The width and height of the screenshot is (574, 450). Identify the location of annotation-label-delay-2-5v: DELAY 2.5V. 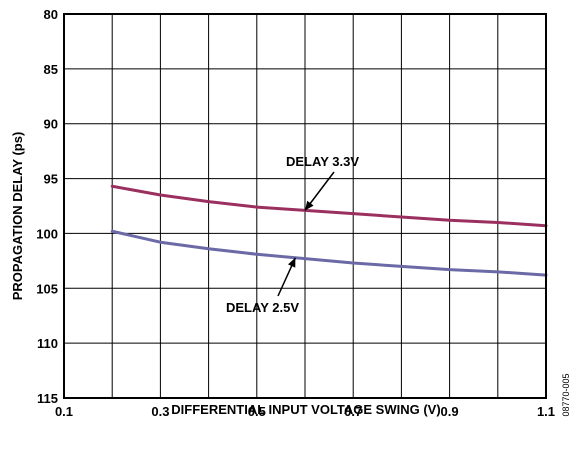
(262, 307).